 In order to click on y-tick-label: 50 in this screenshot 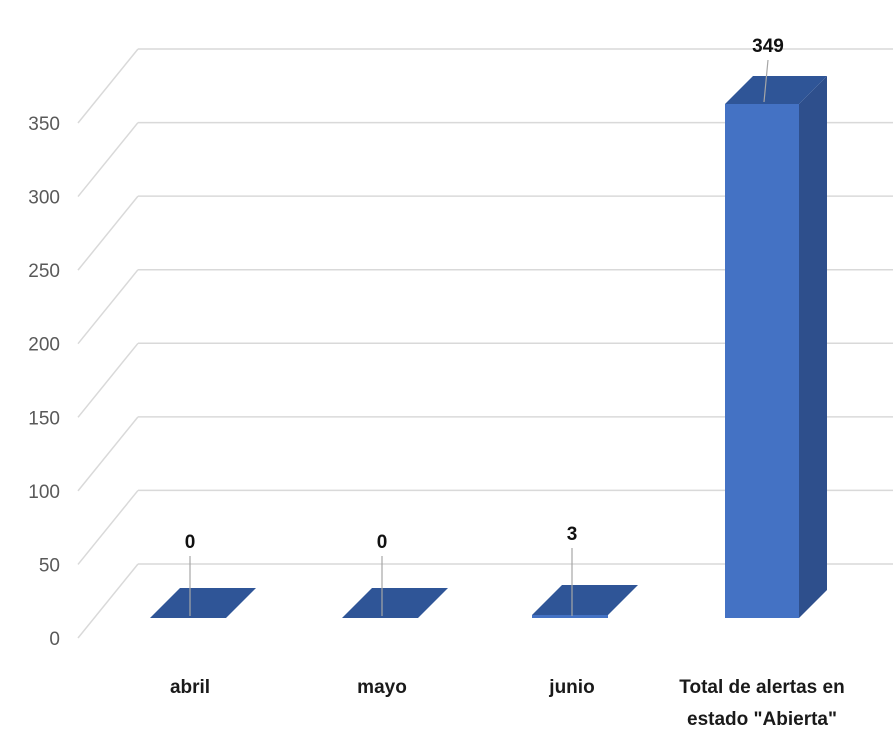, I will do `click(49, 565)`.